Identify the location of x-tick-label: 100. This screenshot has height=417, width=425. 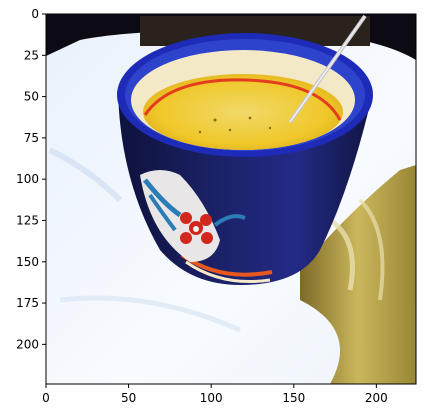
(211, 398).